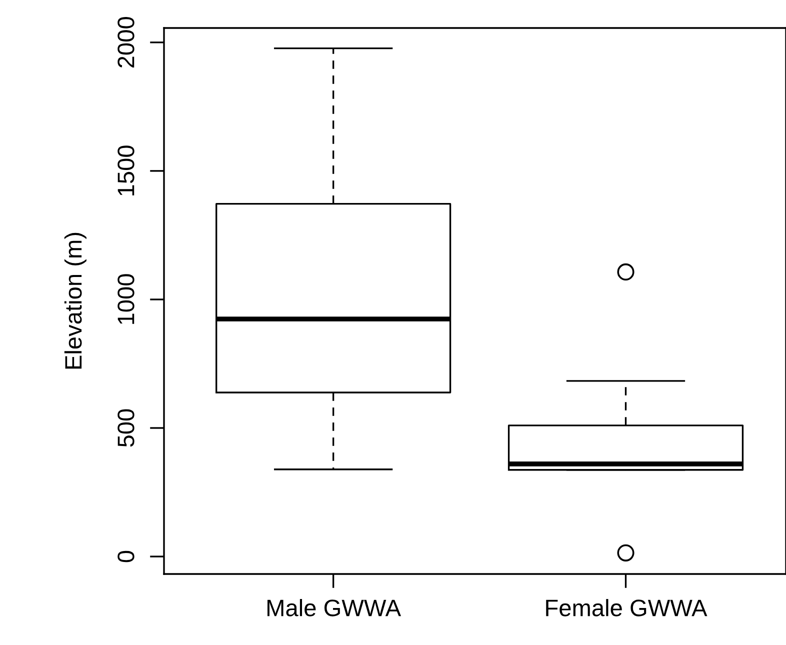  I want to click on y-tick-label: 500, so click(126, 428).